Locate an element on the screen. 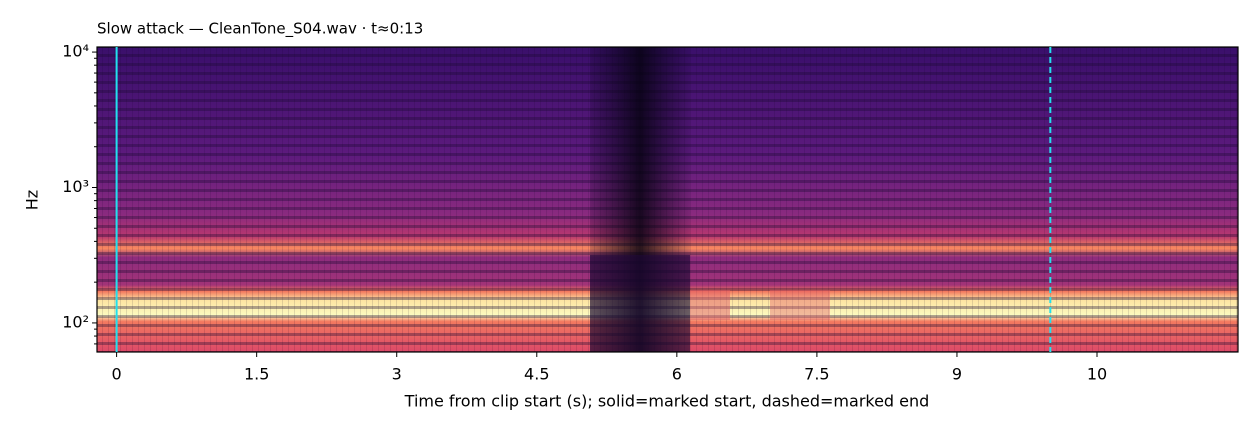 The image size is (1260, 434). x-tick-label: 6 is located at coordinates (677, 374).